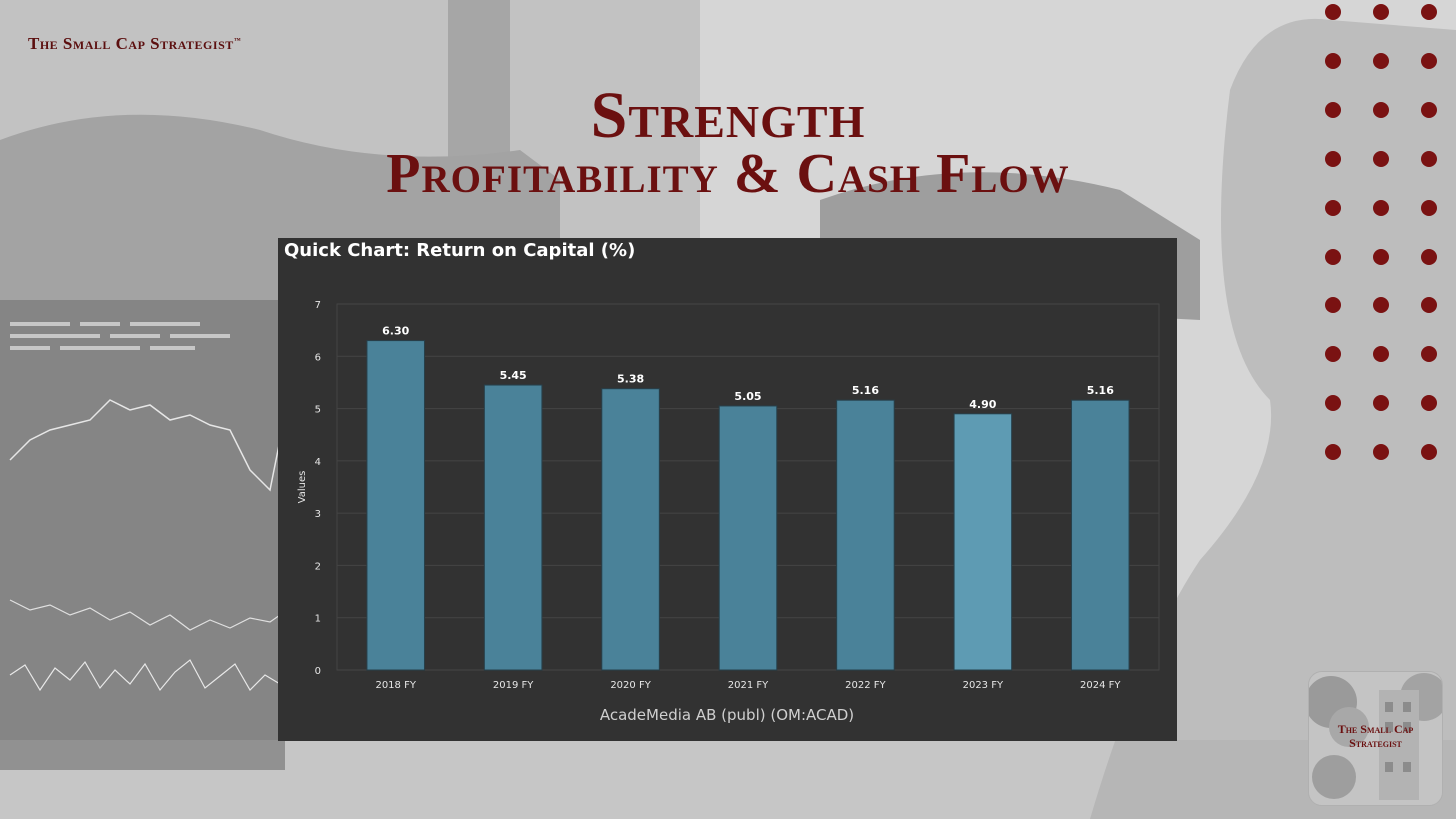  Describe the element at coordinates (513, 685) in the screenshot. I see `x-tick-label: 2019 FY` at that location.